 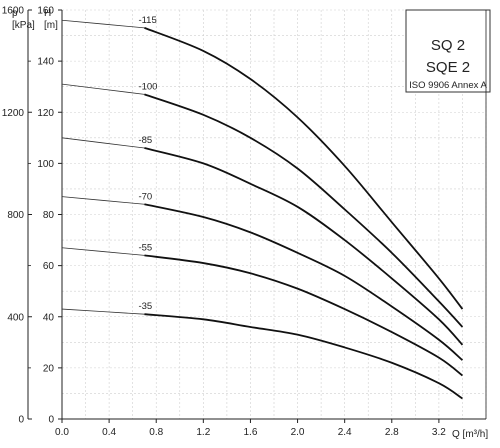 I want to click on curve-label: -85, so click(x=145, y=140).